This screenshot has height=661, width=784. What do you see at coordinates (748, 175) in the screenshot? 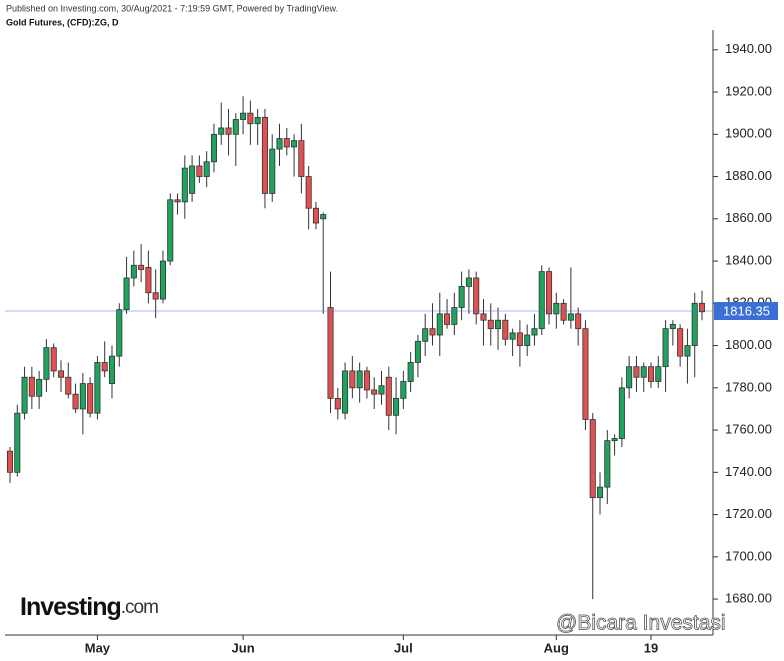
I see `y-tick-label: 1880.00` at bounding box center [748, 175].